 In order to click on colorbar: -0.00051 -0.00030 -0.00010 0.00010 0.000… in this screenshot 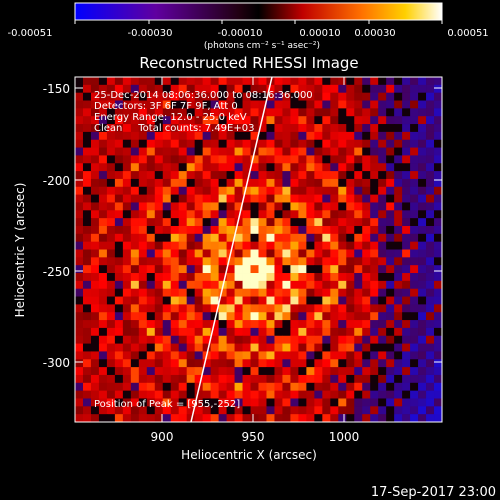, I will do `click(248, 26)`.